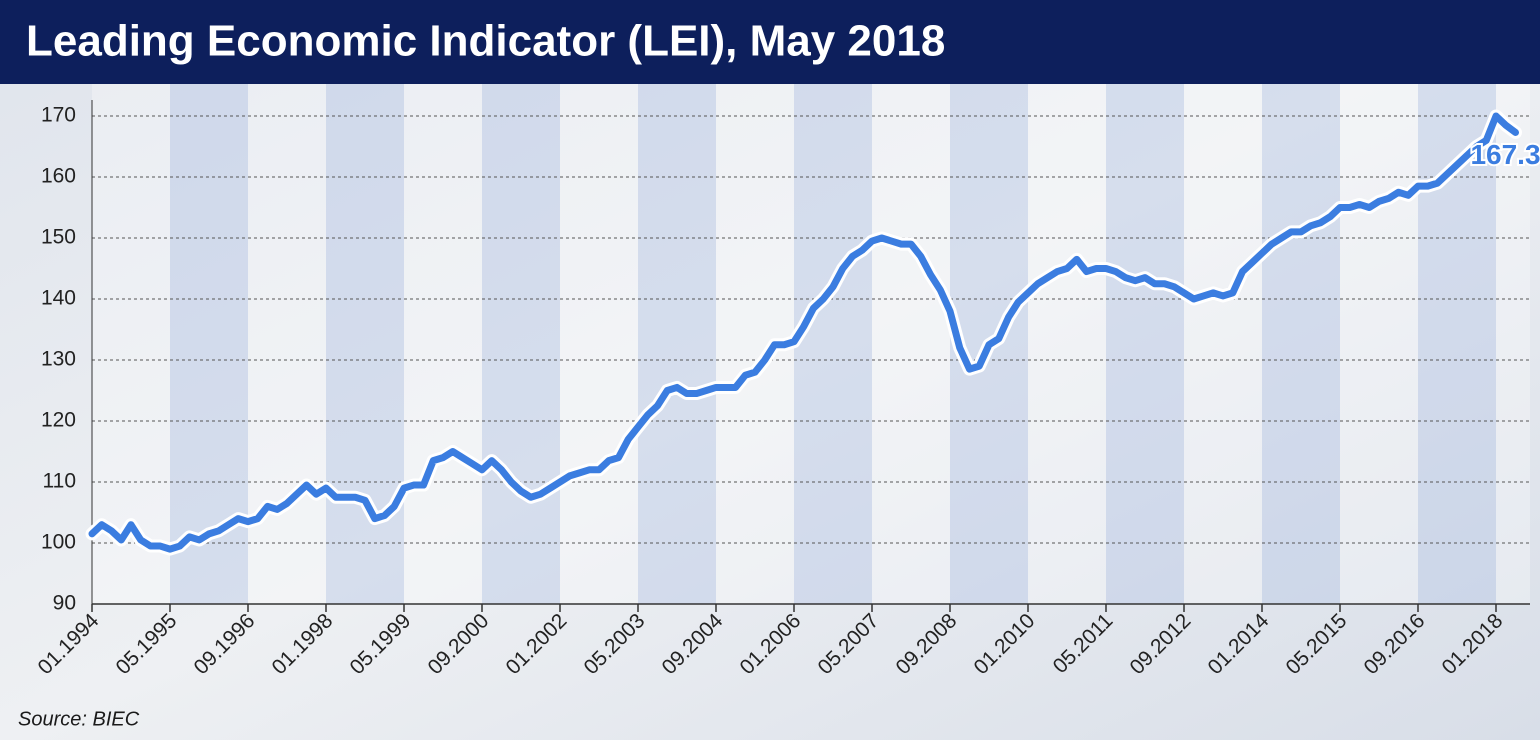 This screenshot has height=740, width=1540. What do you see at coordinates (64, 603) in the screenshot?
I see `y-tick-label: 90` at bounding box center [64, 603].